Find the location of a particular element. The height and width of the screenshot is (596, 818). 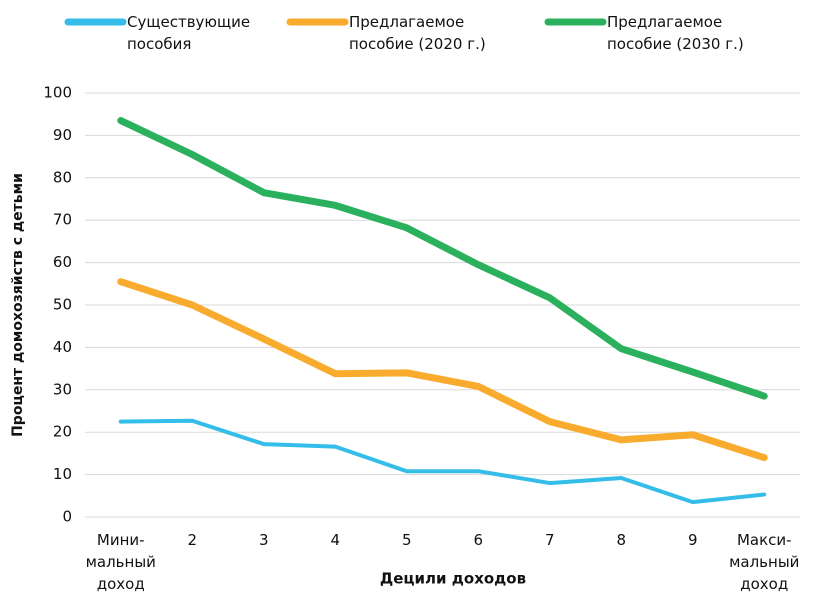

x-tick-label: Макси- мальный доход is located at coordinates (764, 562).